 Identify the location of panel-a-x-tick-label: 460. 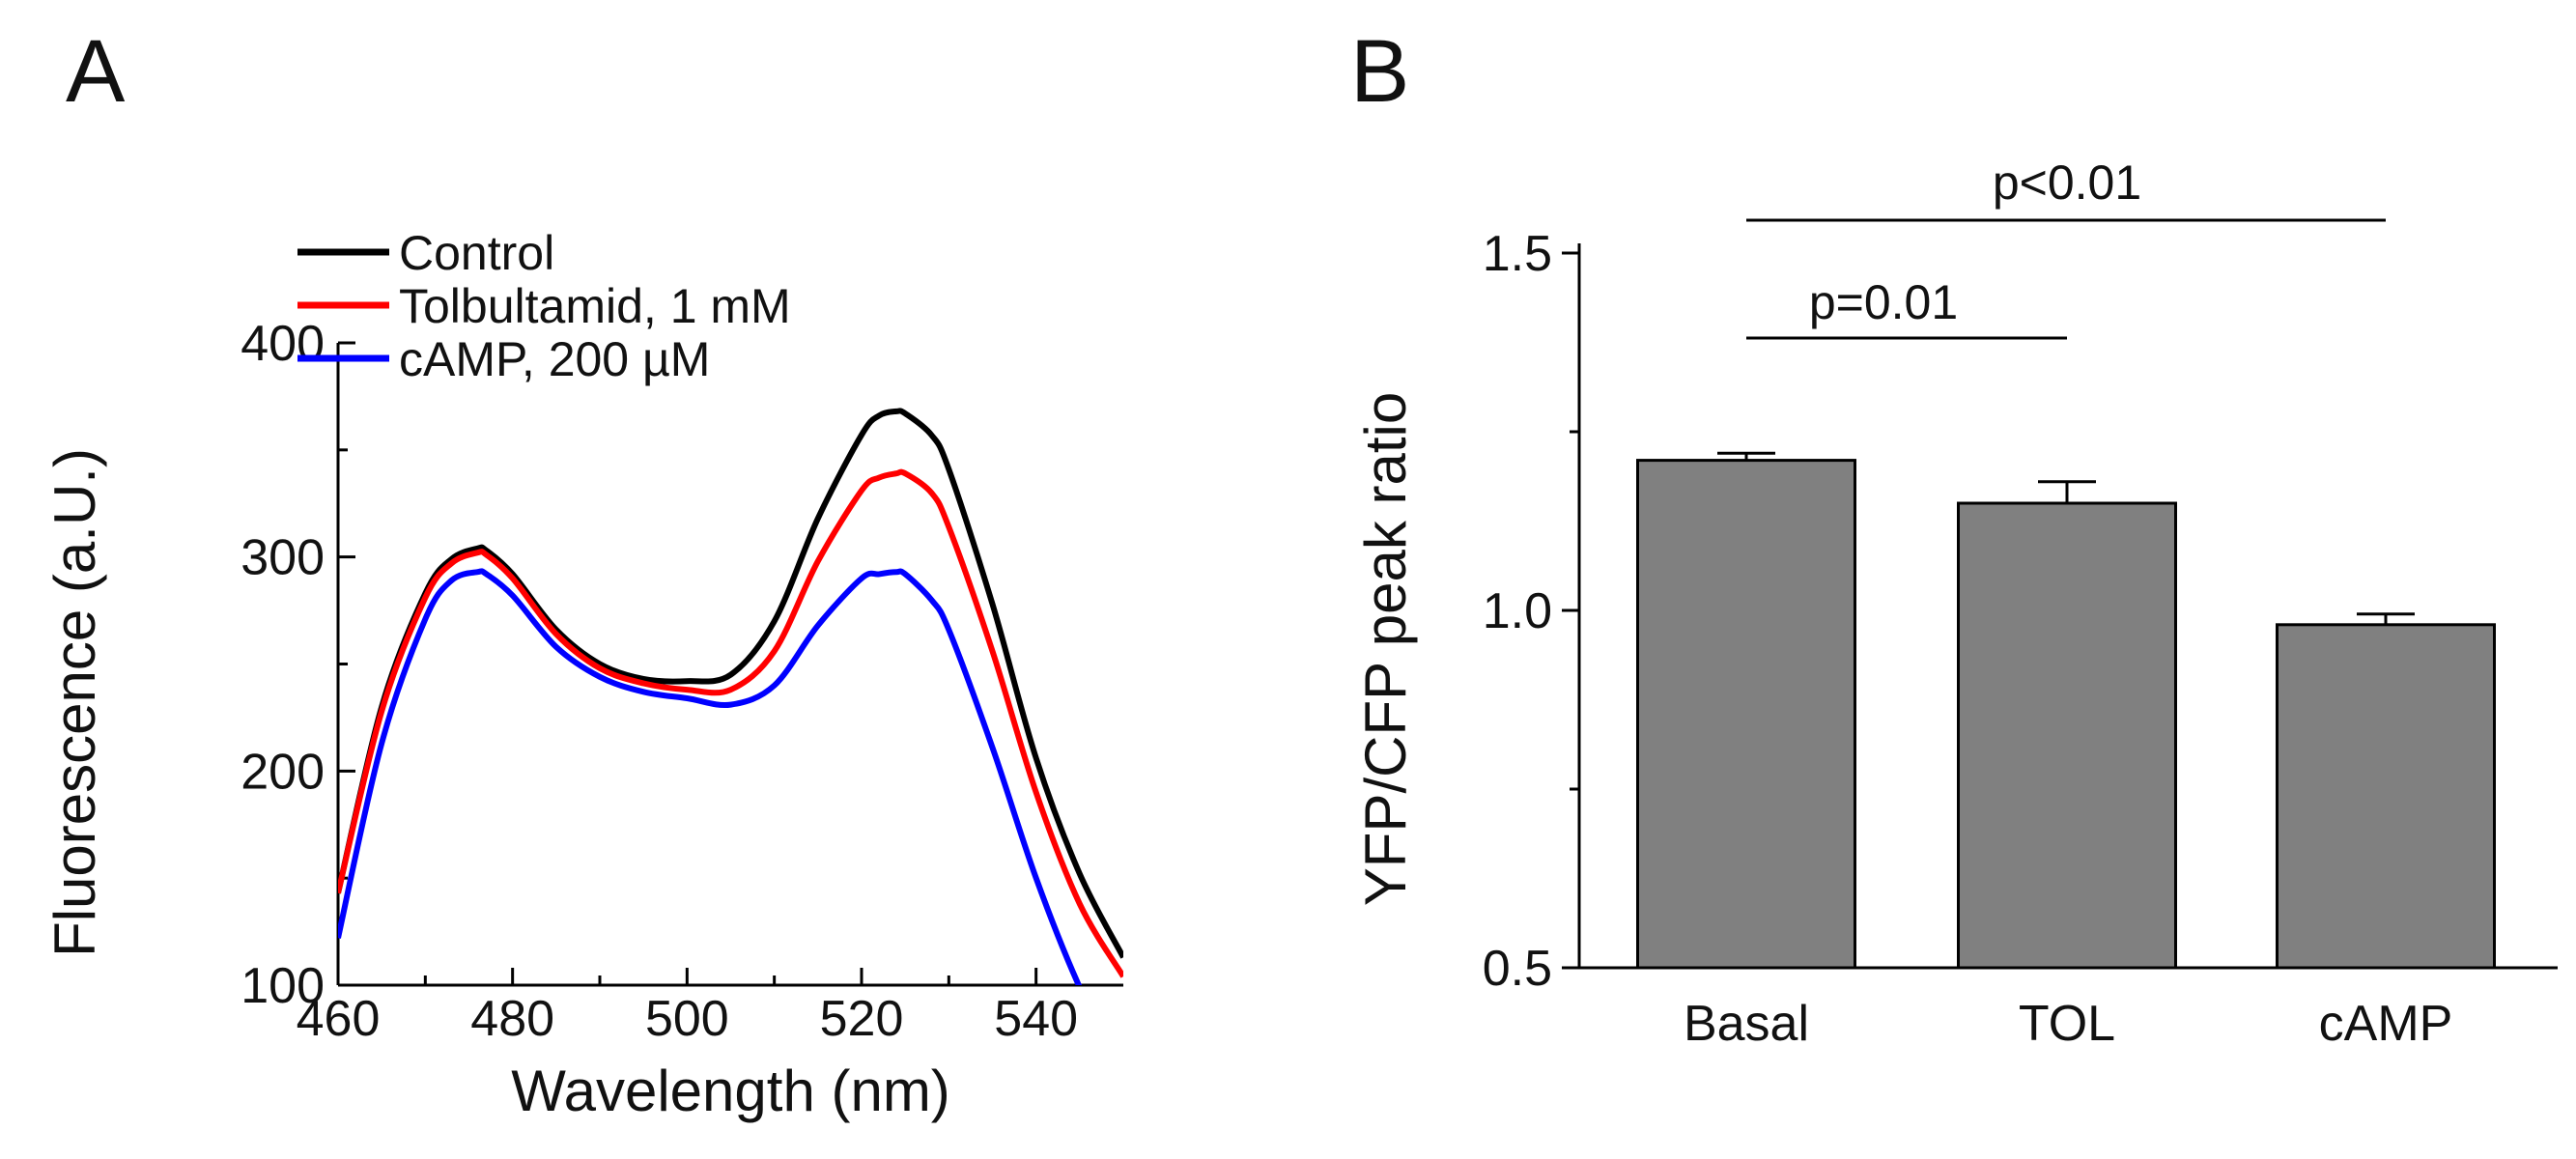
(339, 1019).